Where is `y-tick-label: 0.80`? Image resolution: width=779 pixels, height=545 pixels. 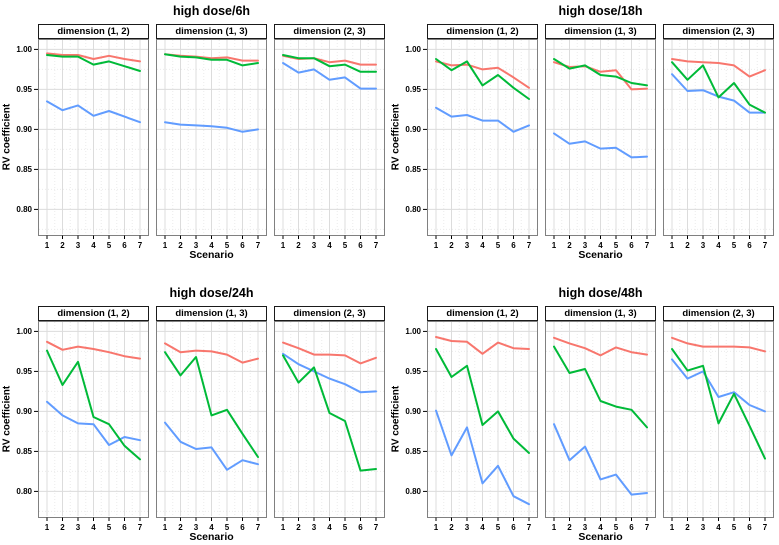
y-tick-label: 0.80 is located at coordinates (24, 209).